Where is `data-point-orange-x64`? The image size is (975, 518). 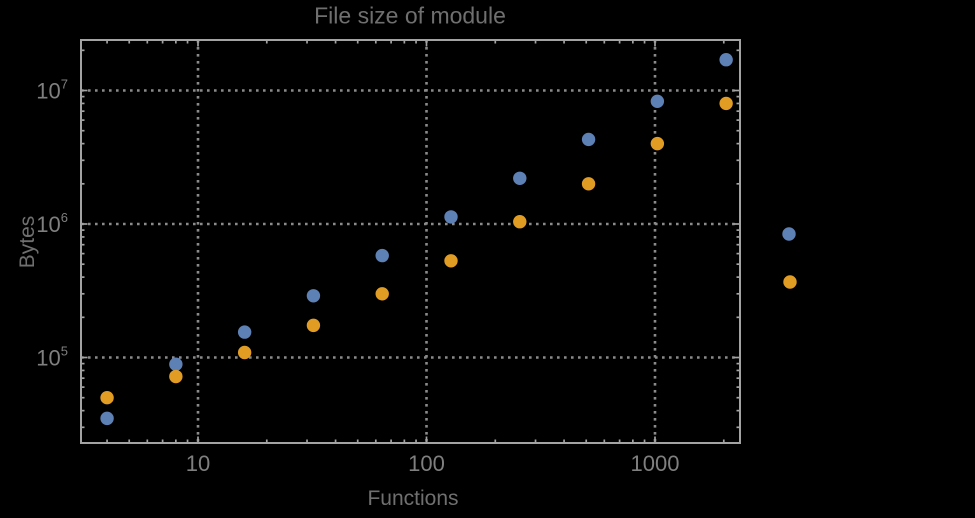 data-point-orange-x64 is located at coordinates (382, 294).